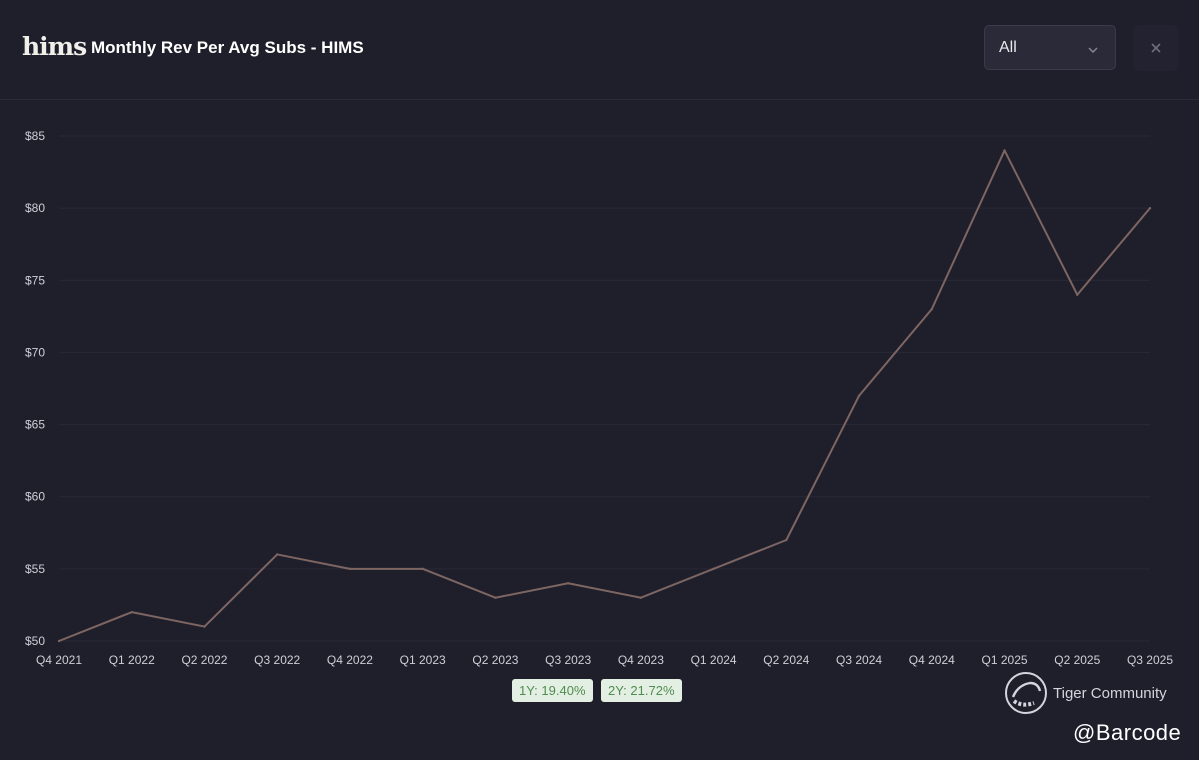  Describe the element at coordinates (932, 660) in the screenshot. I see `x-tick-label: Q4 2024` at that location.